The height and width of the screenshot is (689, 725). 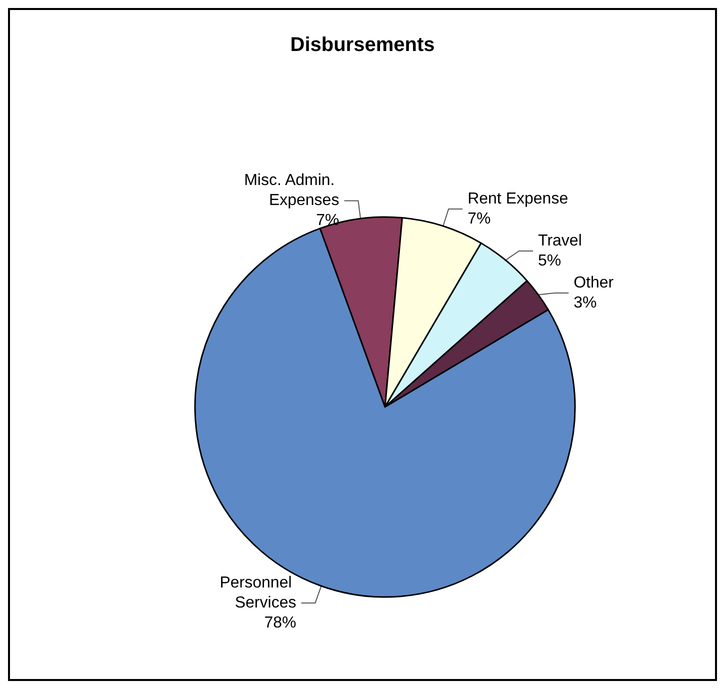 I want to click on slice-label: Travel, so click(x=560, y=241).